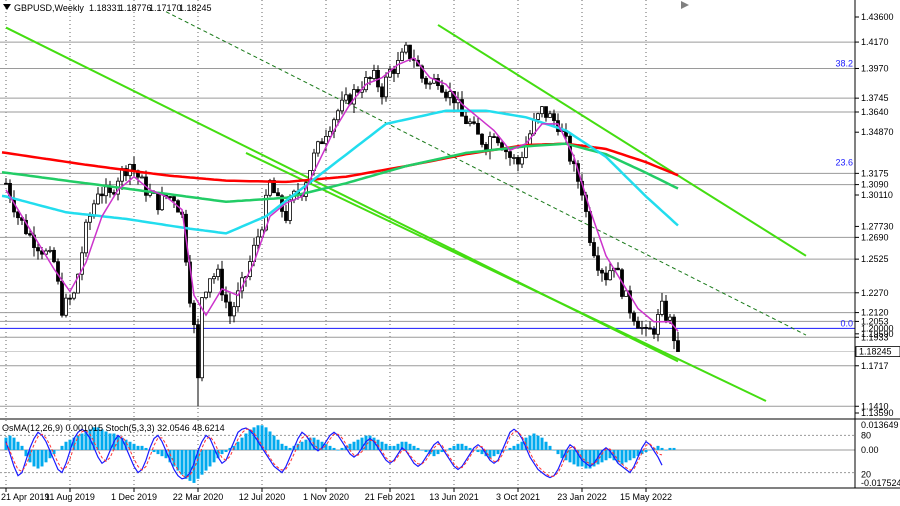 This screenshot has height=506, width=900. Describe the element at coordinates (846, 323) in the screenshot. I see `fib-level-label: 0.0` at that location.